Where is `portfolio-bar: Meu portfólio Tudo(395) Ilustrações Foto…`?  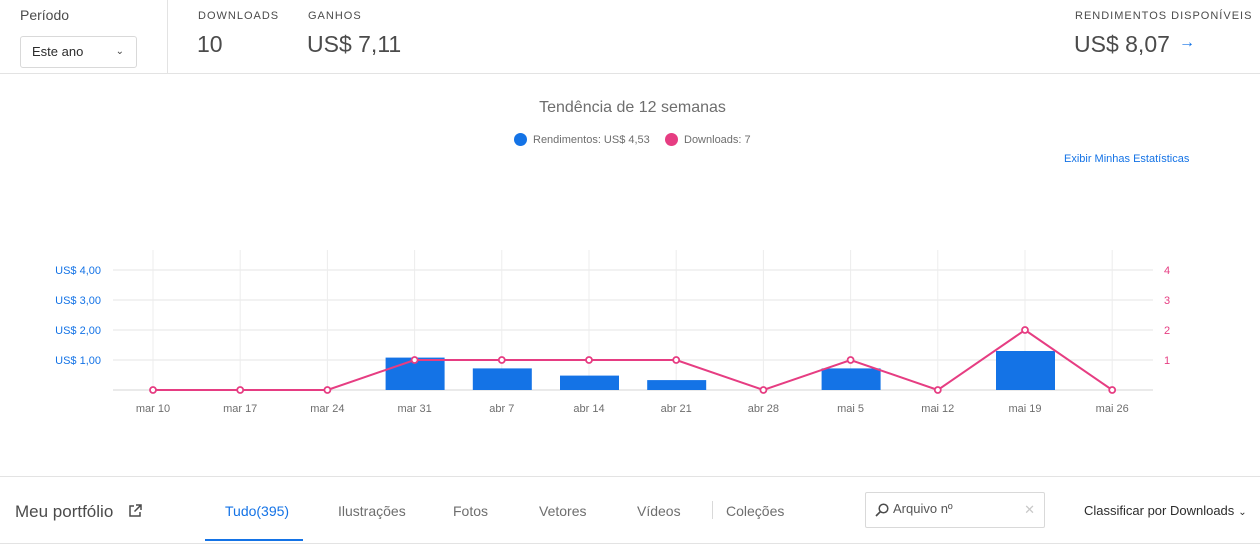
portfolio-bar: Meu portfólio Tudo(395) Ilustrações Foto… is located at coordinates (630, 511).